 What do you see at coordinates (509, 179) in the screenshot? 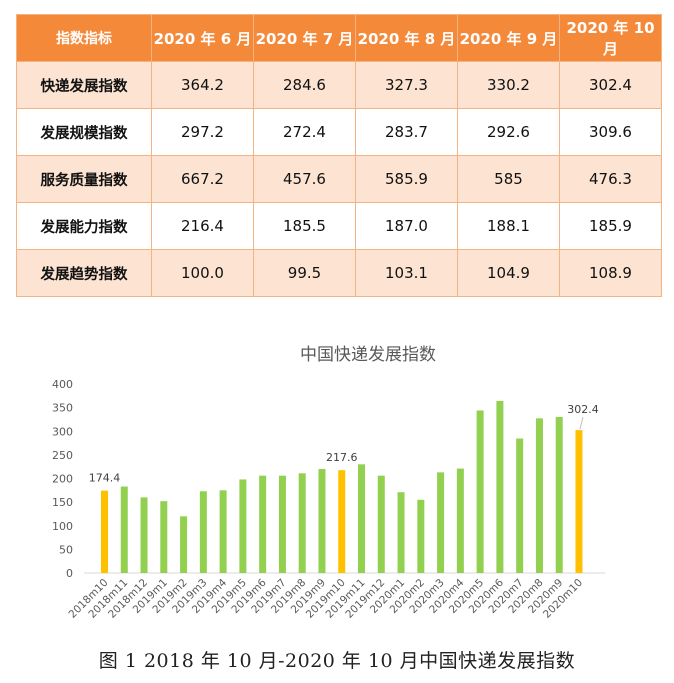
I see `table-cell: 585` at bounding box center [509, 179].